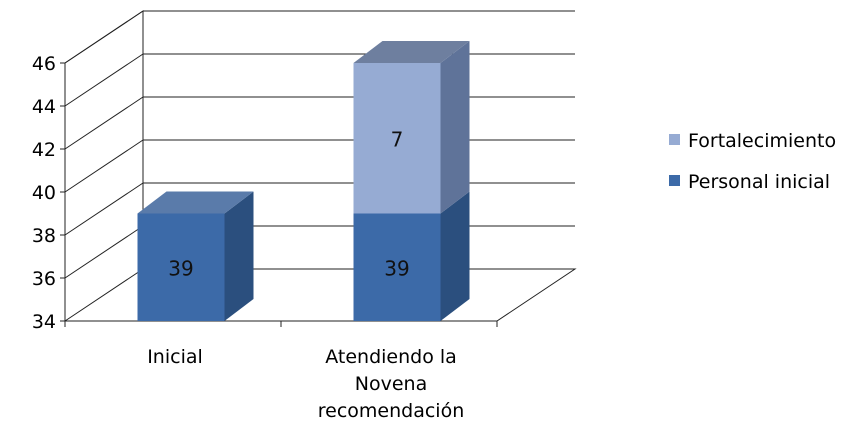 The width and height of the screenshot is (853, 429). I want to click on x-category-label: Inicial, so click(175, 357).